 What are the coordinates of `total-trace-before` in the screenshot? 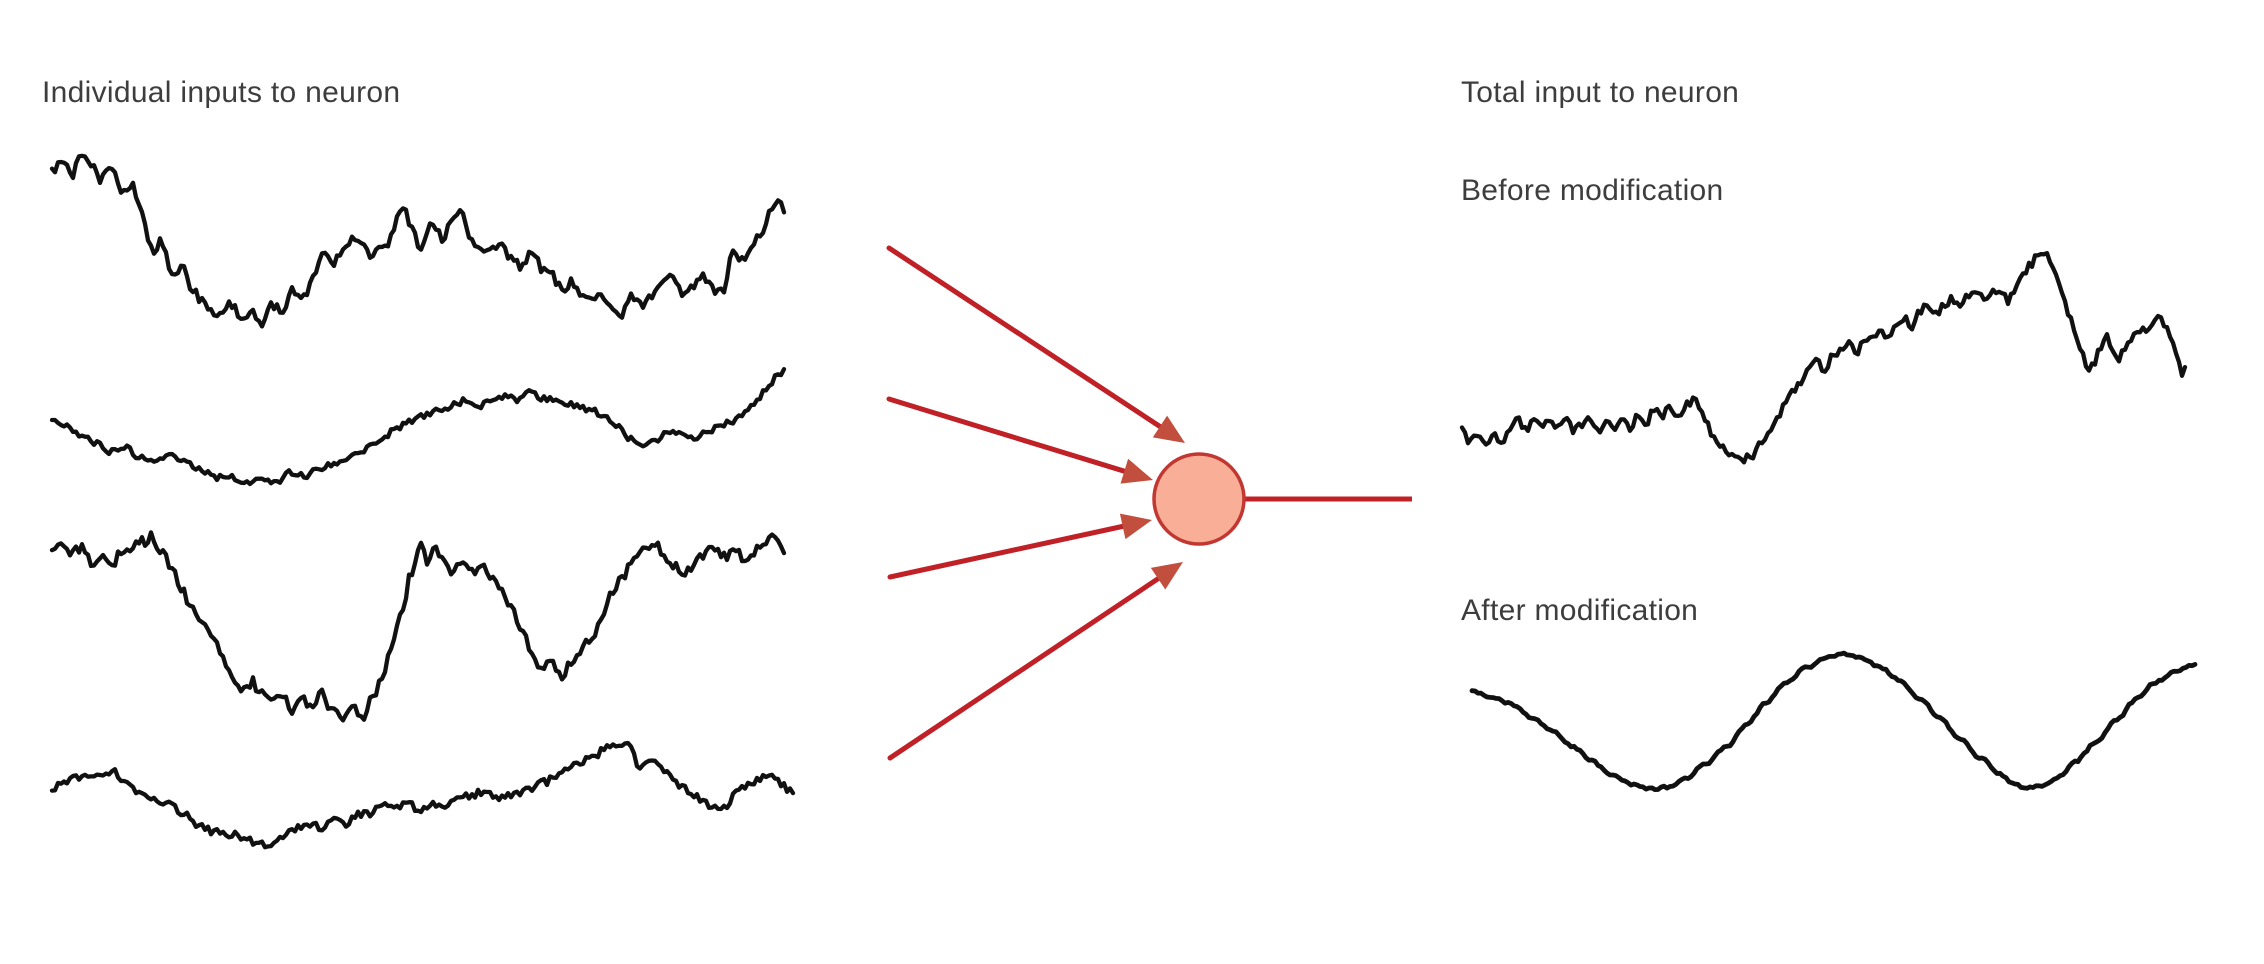 It's located at (1823, 357).